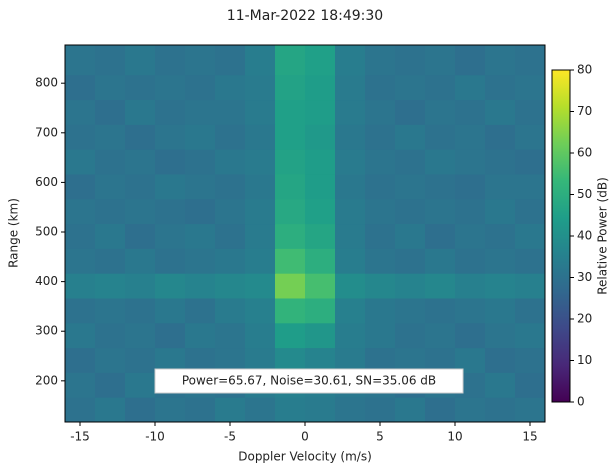 The height and width of the screenshot is (467, 610). What do you see at coordinates (584, 360) in the screenshot?
I see `colorbar-tick-label: 10` at bounding box center [584, 360].